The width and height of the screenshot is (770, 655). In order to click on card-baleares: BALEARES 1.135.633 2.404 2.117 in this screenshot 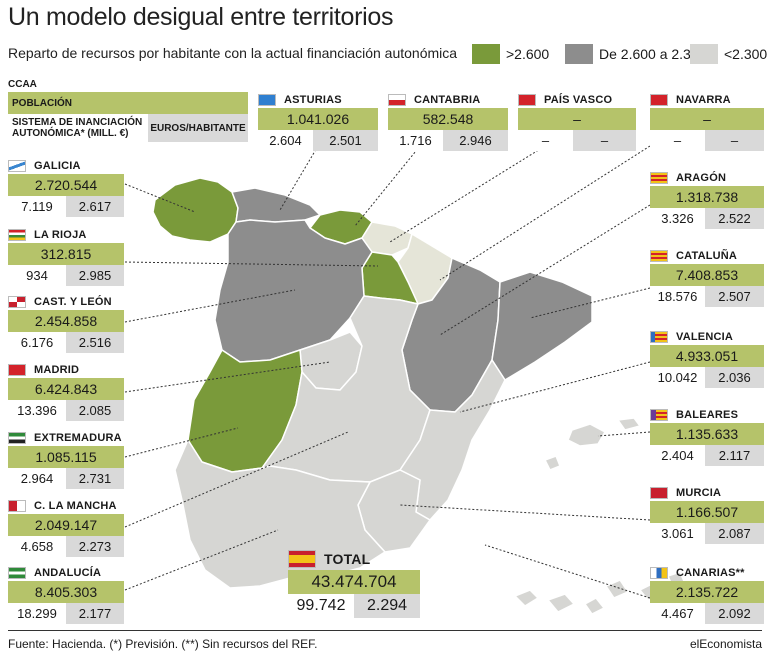, I will do `click(707, 436)`.